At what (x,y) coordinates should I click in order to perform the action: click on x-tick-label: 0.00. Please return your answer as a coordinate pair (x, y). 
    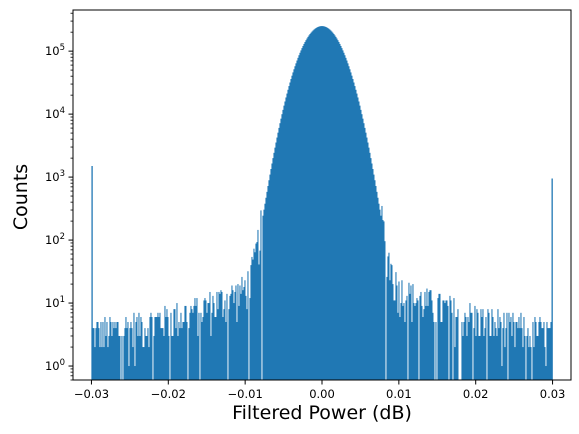
    Looking at the image, I should click on (322, 394).